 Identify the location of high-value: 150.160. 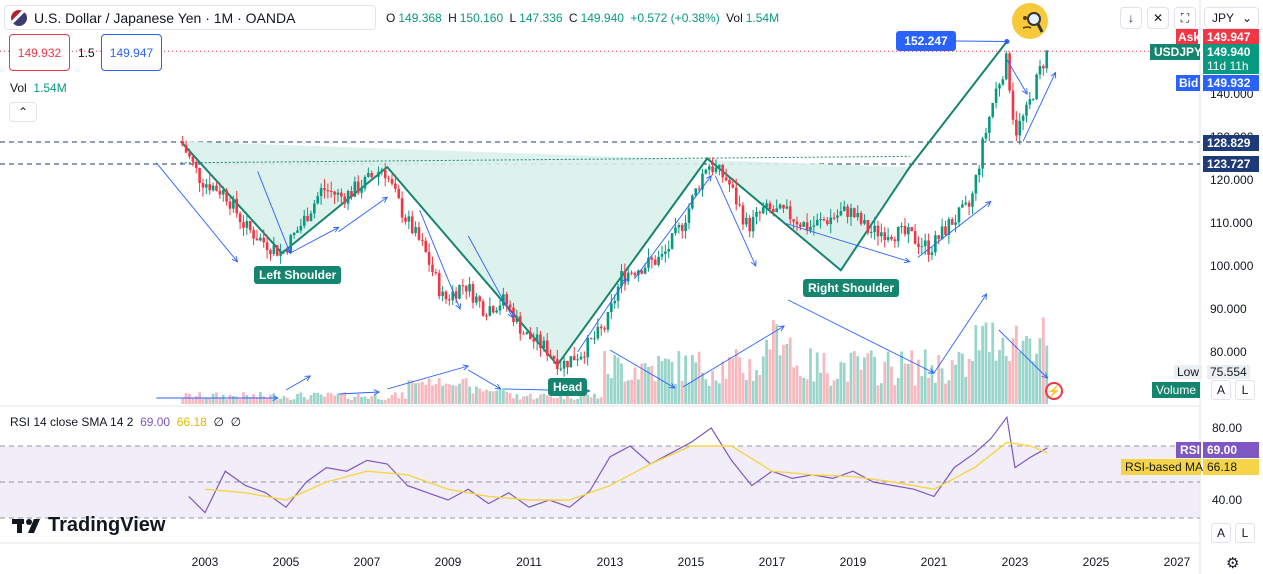
(481, 18).